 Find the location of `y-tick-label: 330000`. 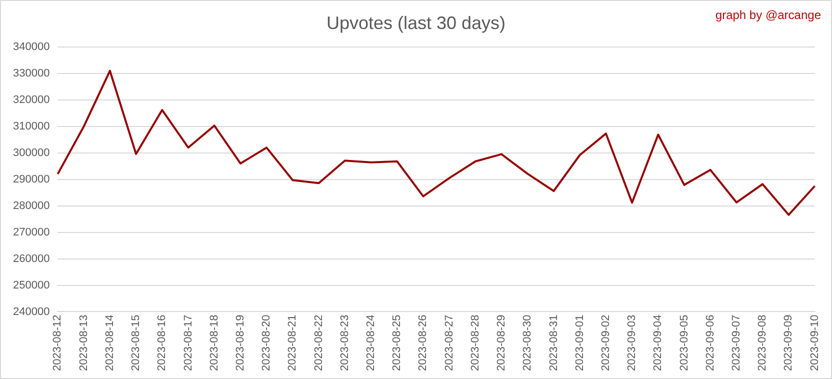

y-tick-label: 330000 is located at coordinates (31, 74).